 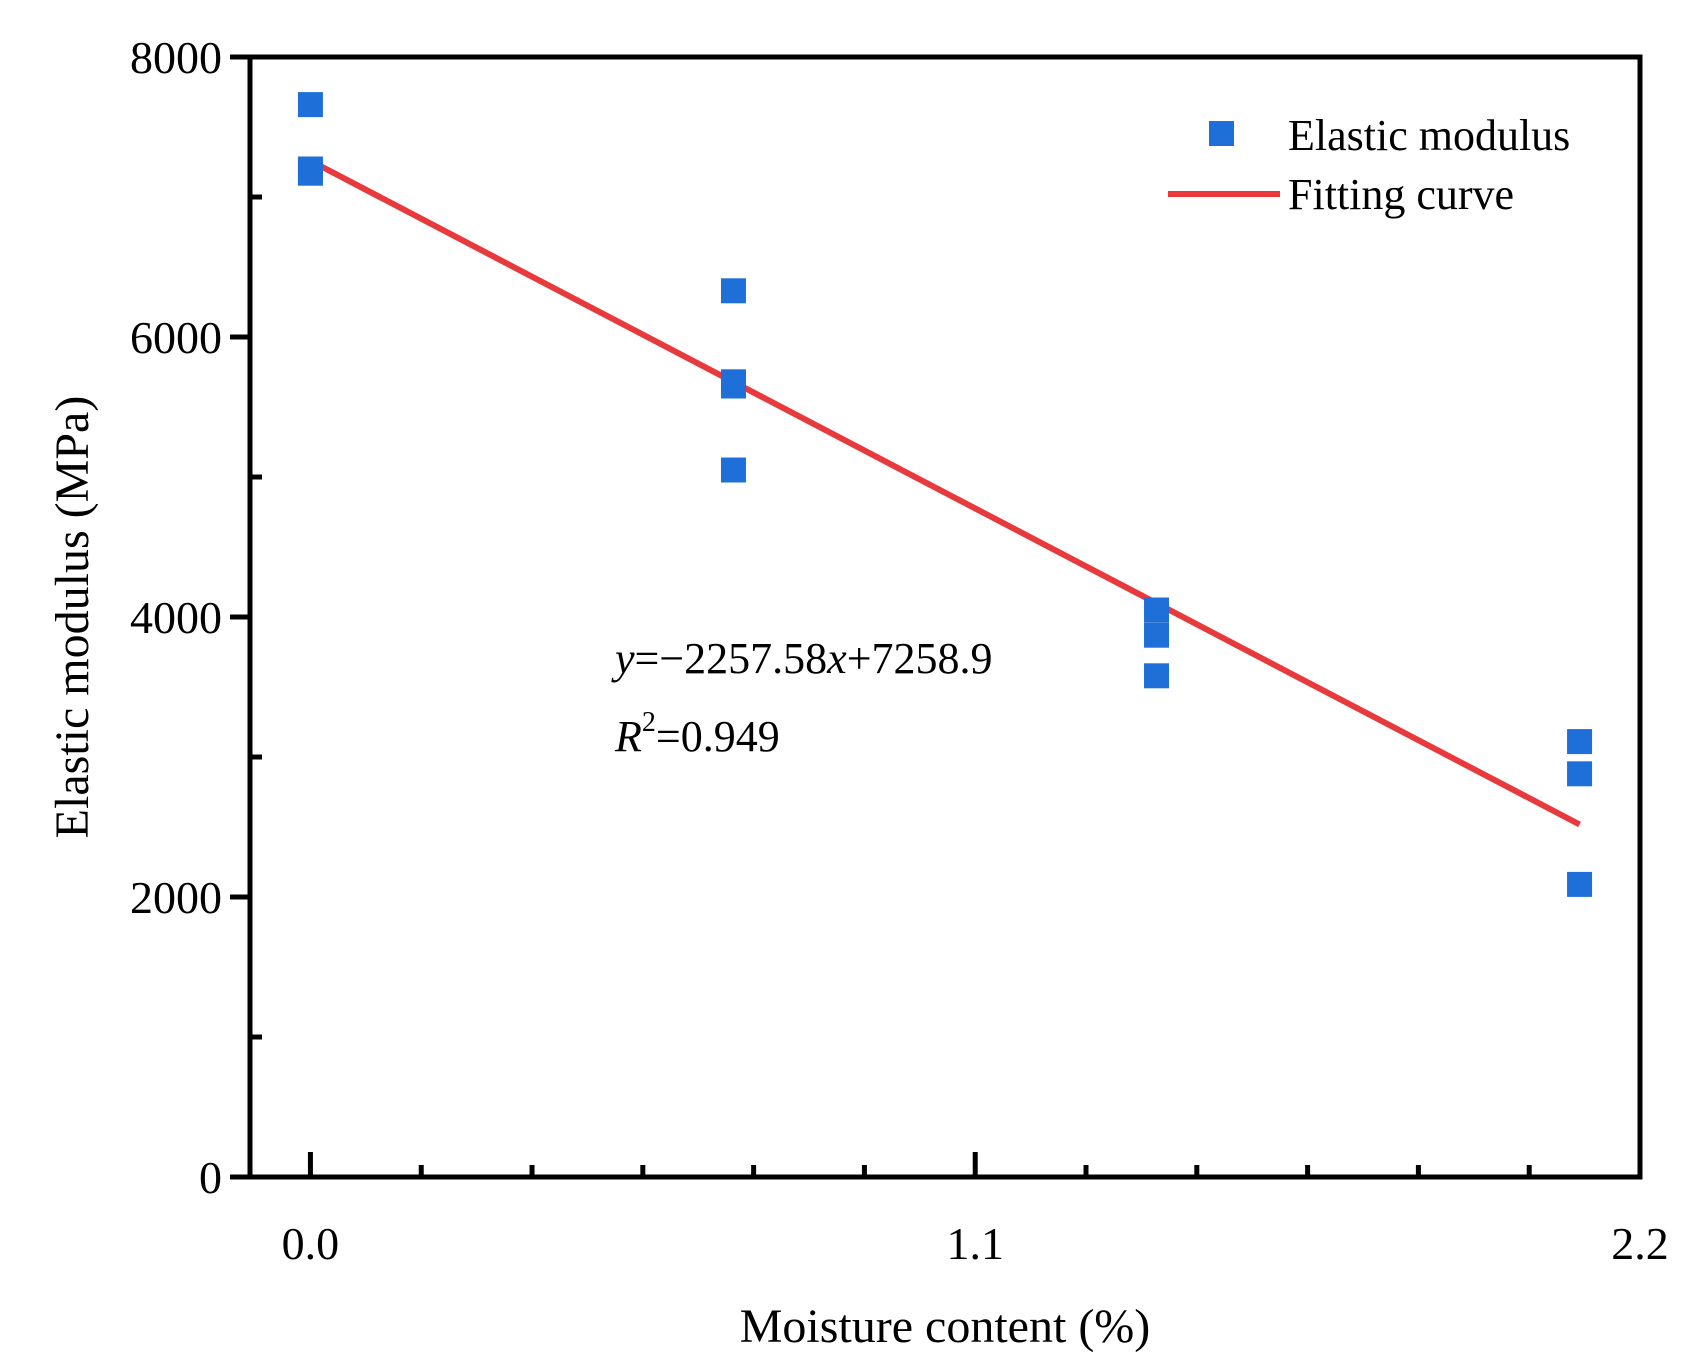 What do you see at coordinates (72, 617) in the screenshot?
I see `y-axis-title: Elastic modulus (MPa)` at bounding box center [72, 617].